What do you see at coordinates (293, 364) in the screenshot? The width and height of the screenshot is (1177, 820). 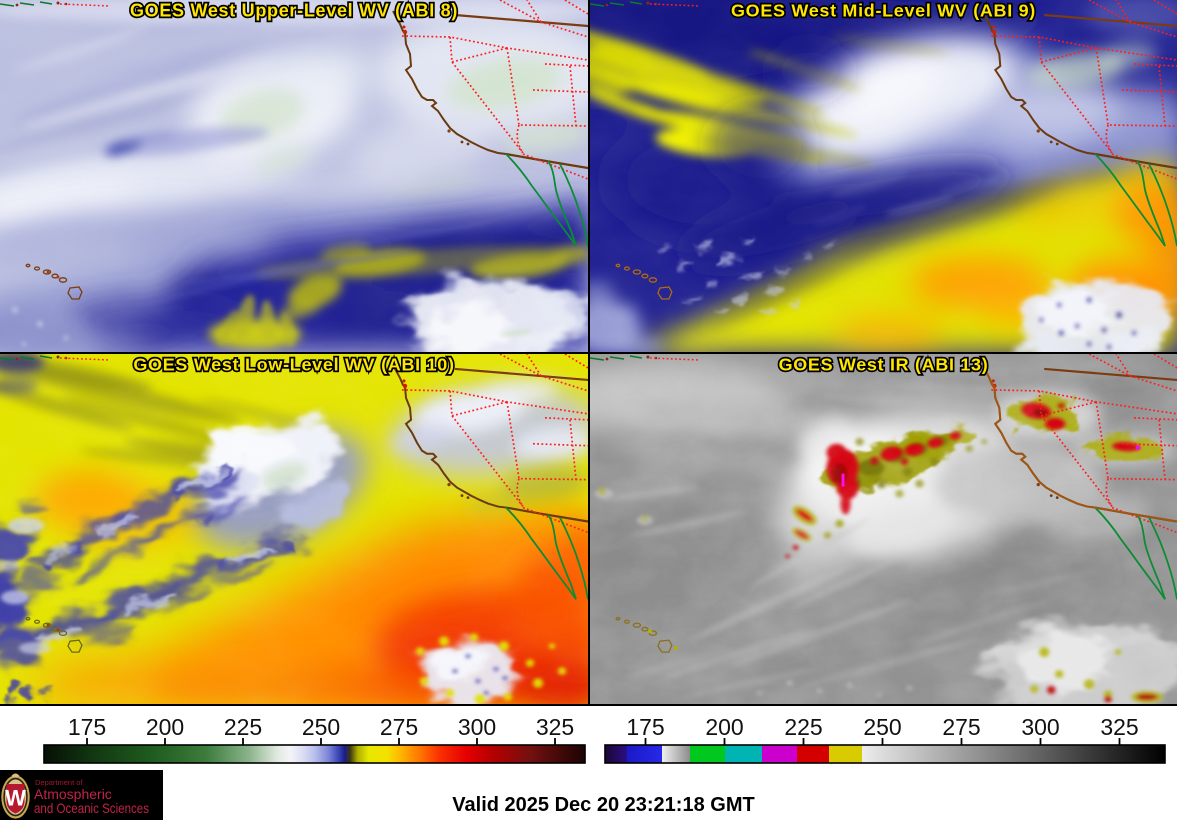 I see `svg-text:GOES West Low-Level WV (ABI 10: GOES West Low-Level WV (ABI 10)` at bounding box center [293, 364].